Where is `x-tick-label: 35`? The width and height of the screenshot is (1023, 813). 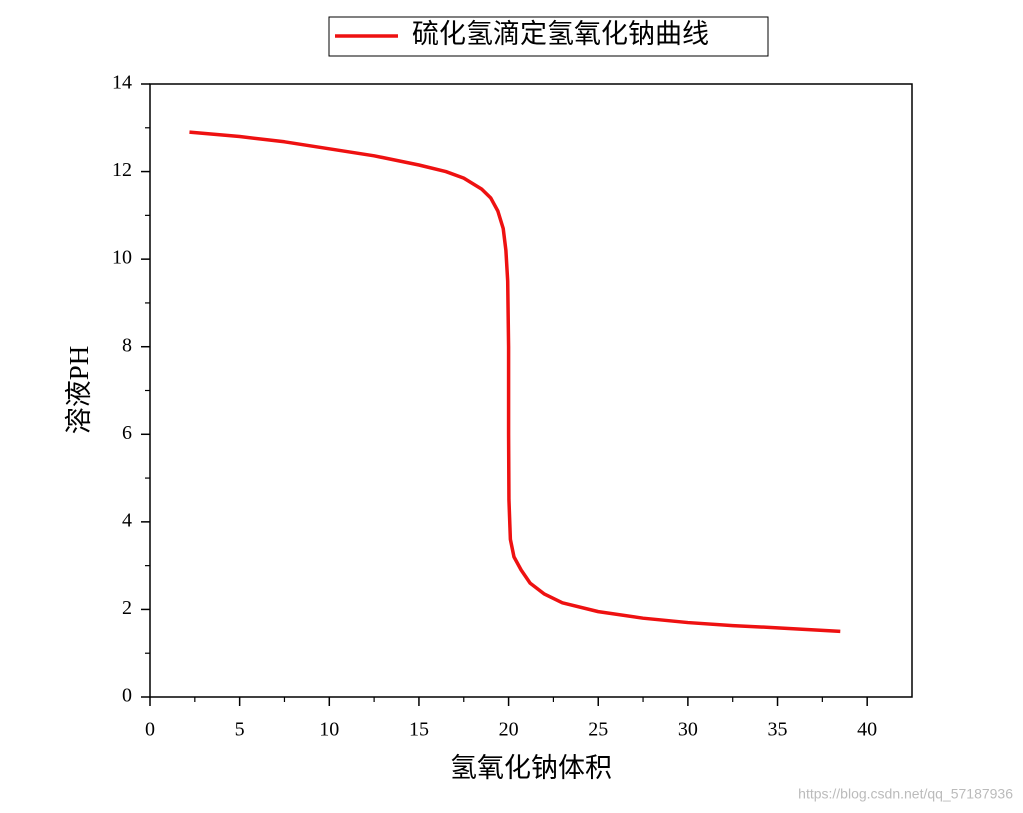 x-tick-label: 35 is located at coordinates (778, 730).